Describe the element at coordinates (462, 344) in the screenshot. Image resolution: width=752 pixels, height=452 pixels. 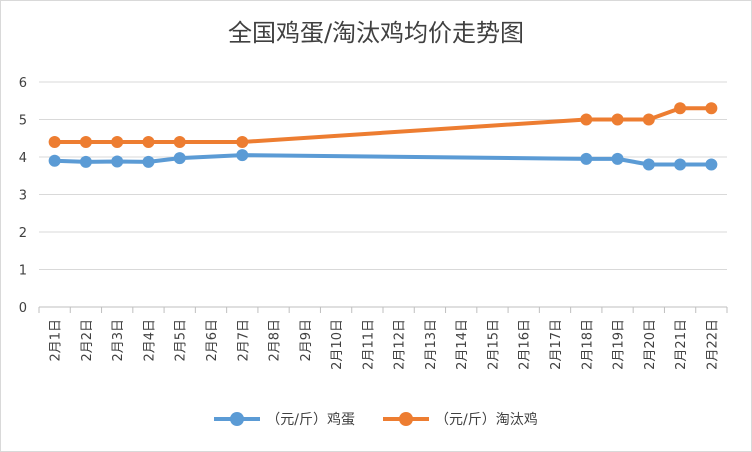
I see `x-tick-label: 2月14日` at that location.